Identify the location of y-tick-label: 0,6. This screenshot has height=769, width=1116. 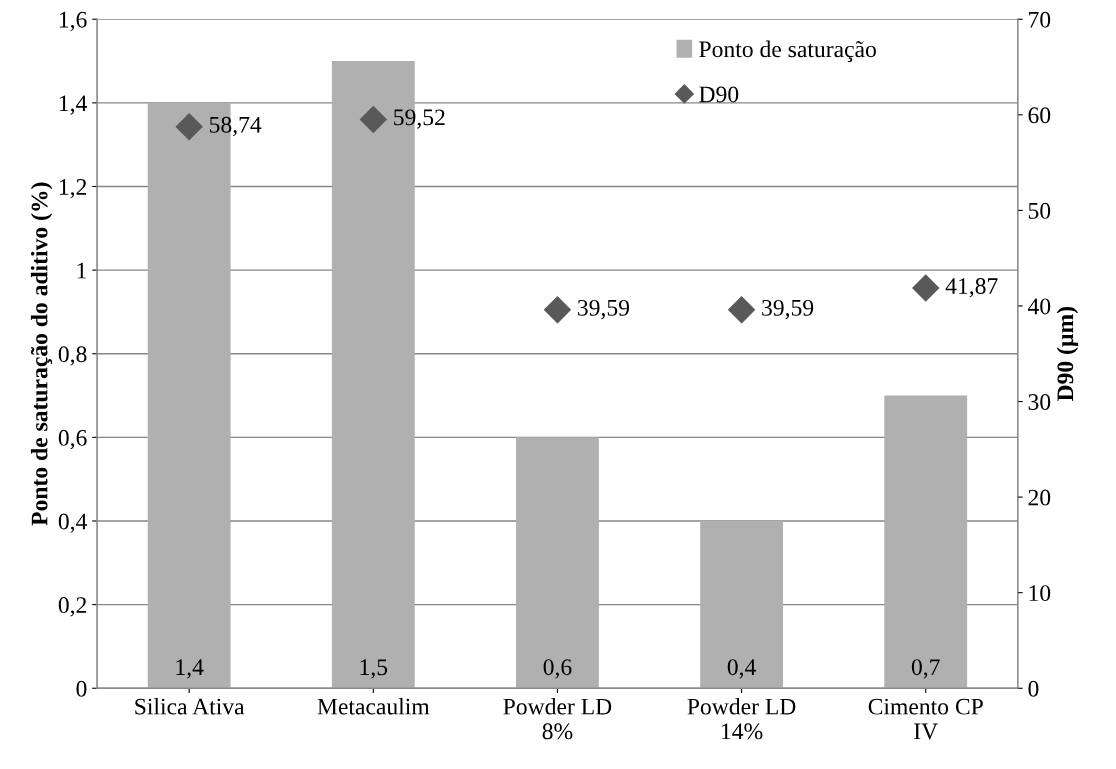
(72, 439).